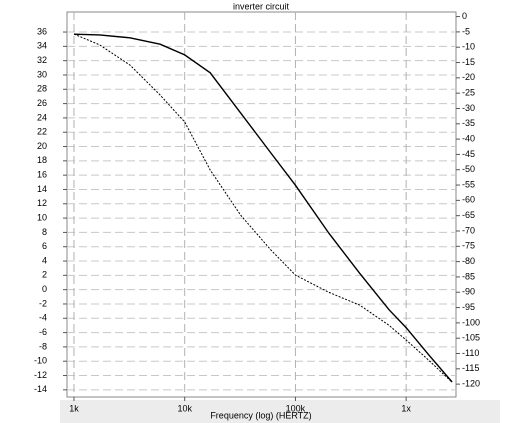 The image size is (508, 423). I want to click on y-tick-label: 32, so click(42, 60).